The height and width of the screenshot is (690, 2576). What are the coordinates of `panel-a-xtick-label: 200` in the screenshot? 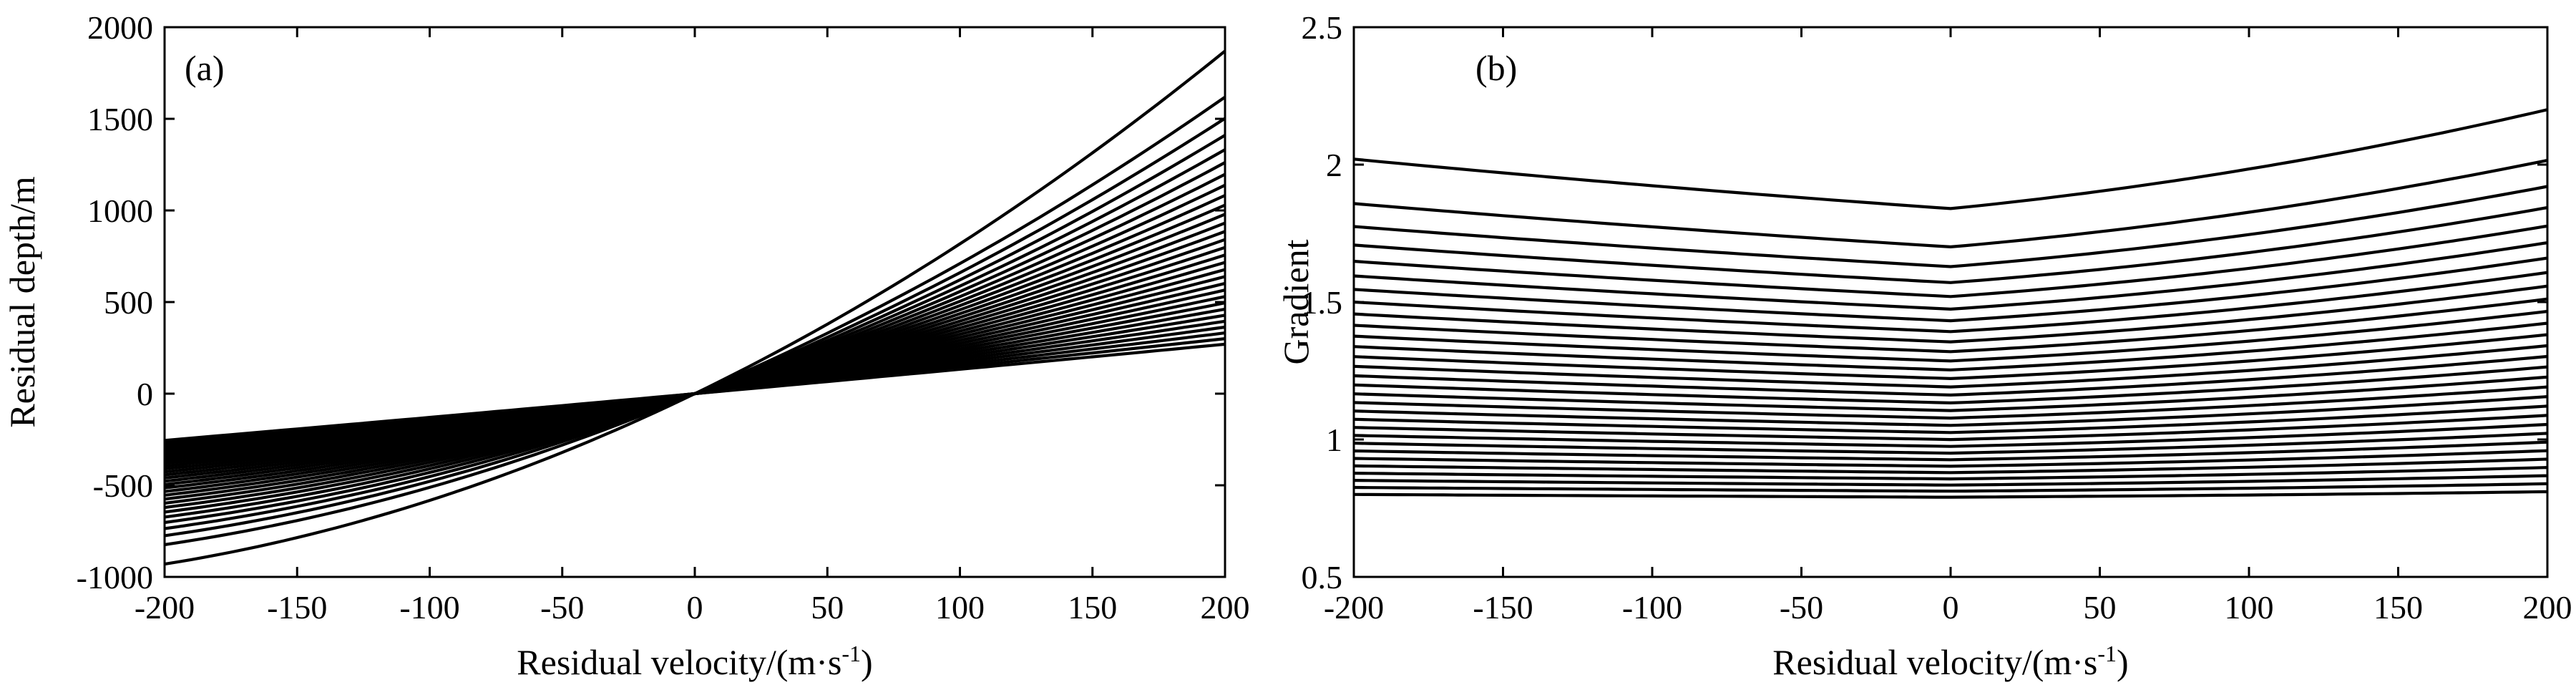 It's located at (1225, 607).